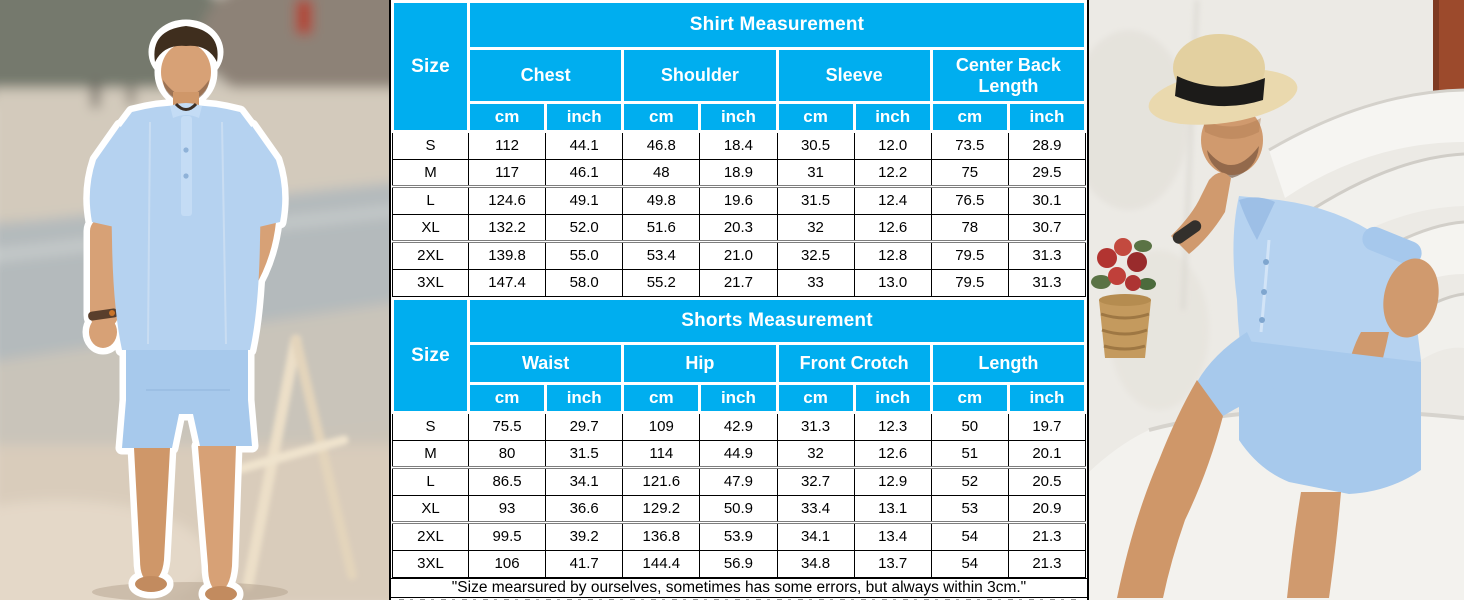 The width and height of the screenshot is (1464, 600). Describe the element at coordinates (507, 172) in the screenshot. I see `value-cell: 117` at that location.